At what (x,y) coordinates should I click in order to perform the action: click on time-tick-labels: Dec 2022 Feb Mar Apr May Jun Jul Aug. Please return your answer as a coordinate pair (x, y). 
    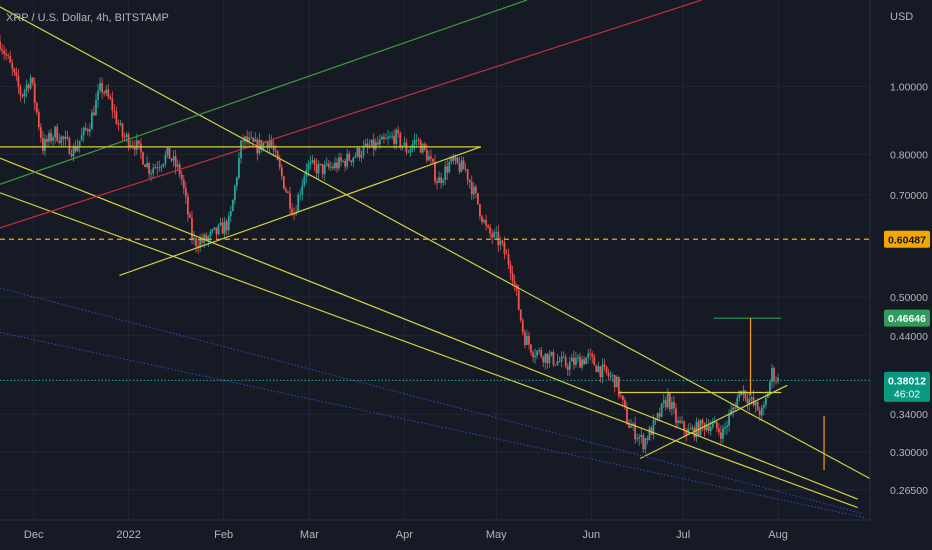
    Looking at the image, I should click on (406, 535).